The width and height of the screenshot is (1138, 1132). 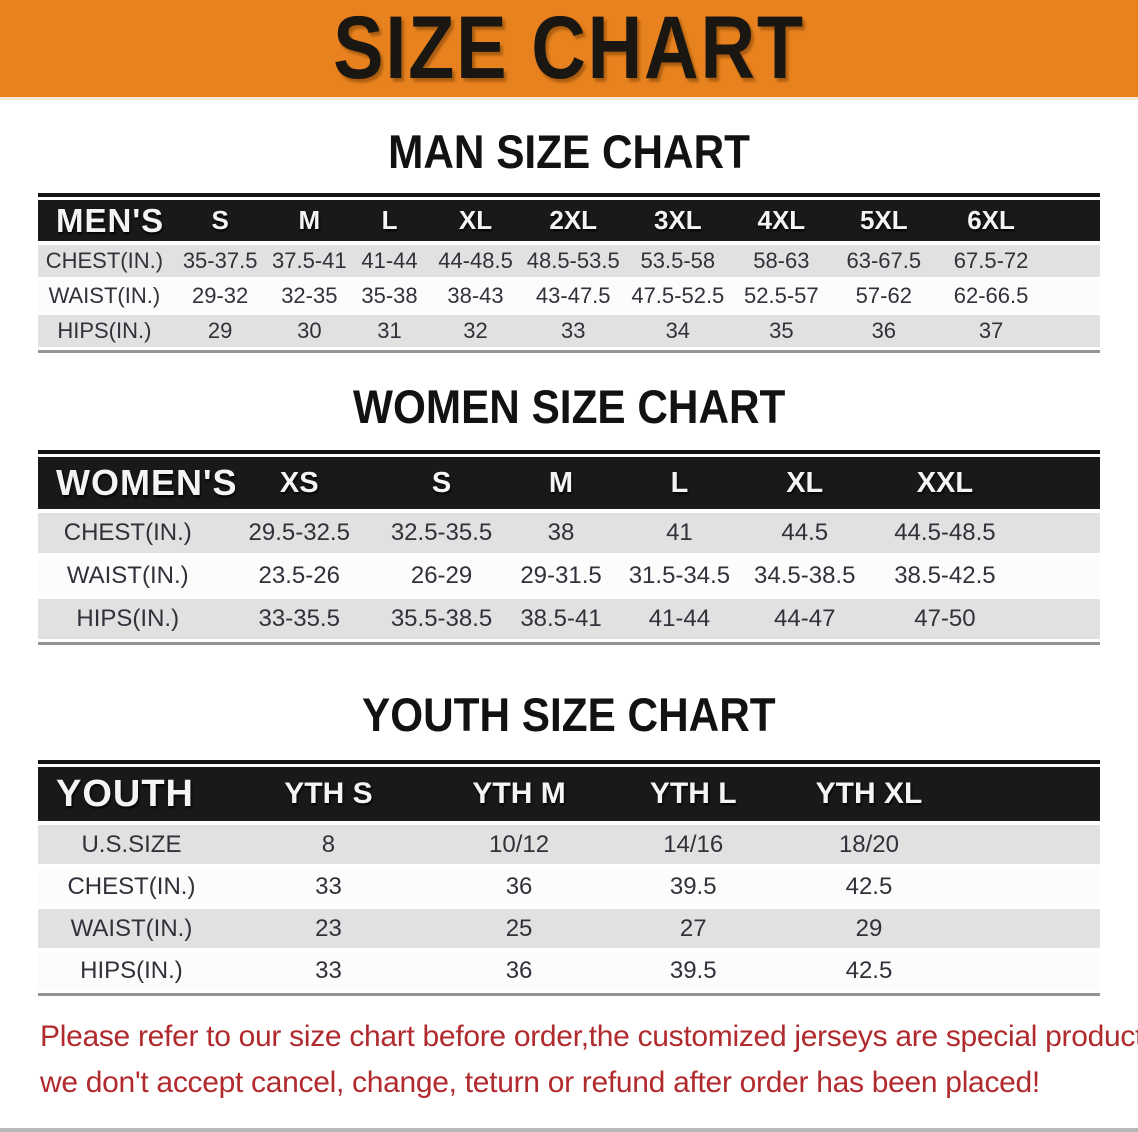 I want to click on size-cell: 31.5-34.5, so click(x=679, y=577).